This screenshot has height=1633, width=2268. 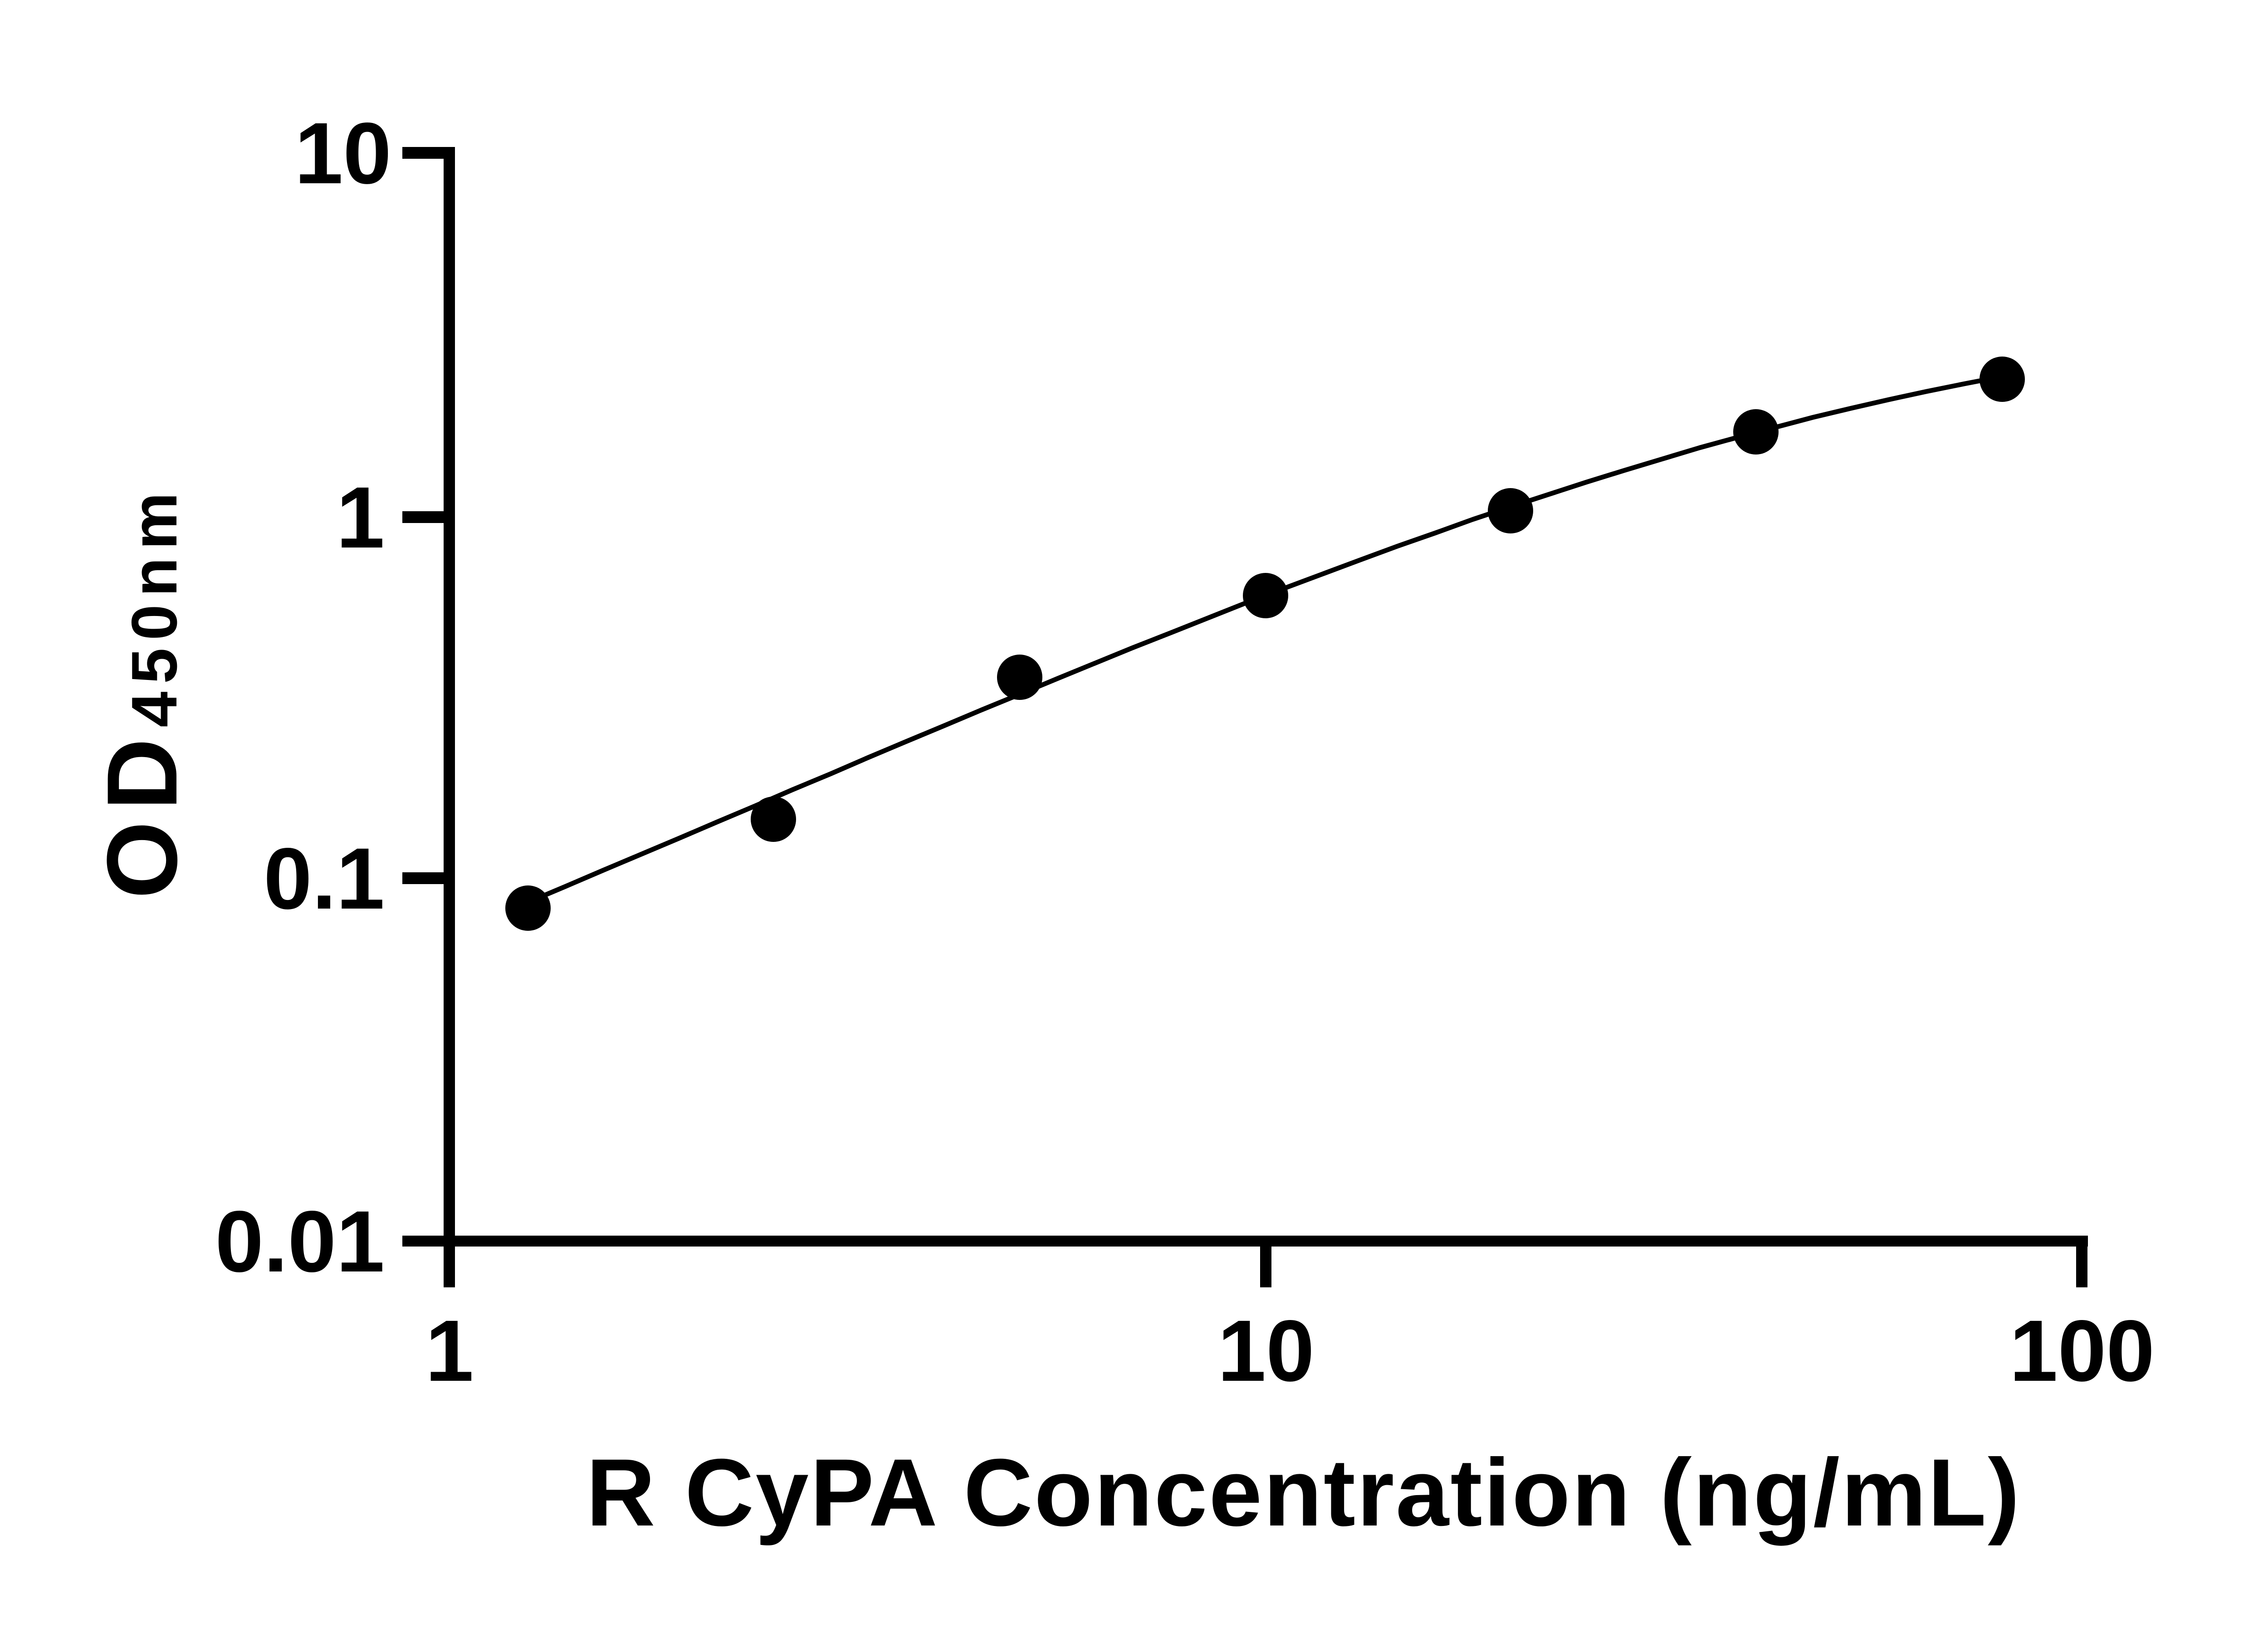 I want to click on svg-text: 0.1, so click(x=325, y=878).